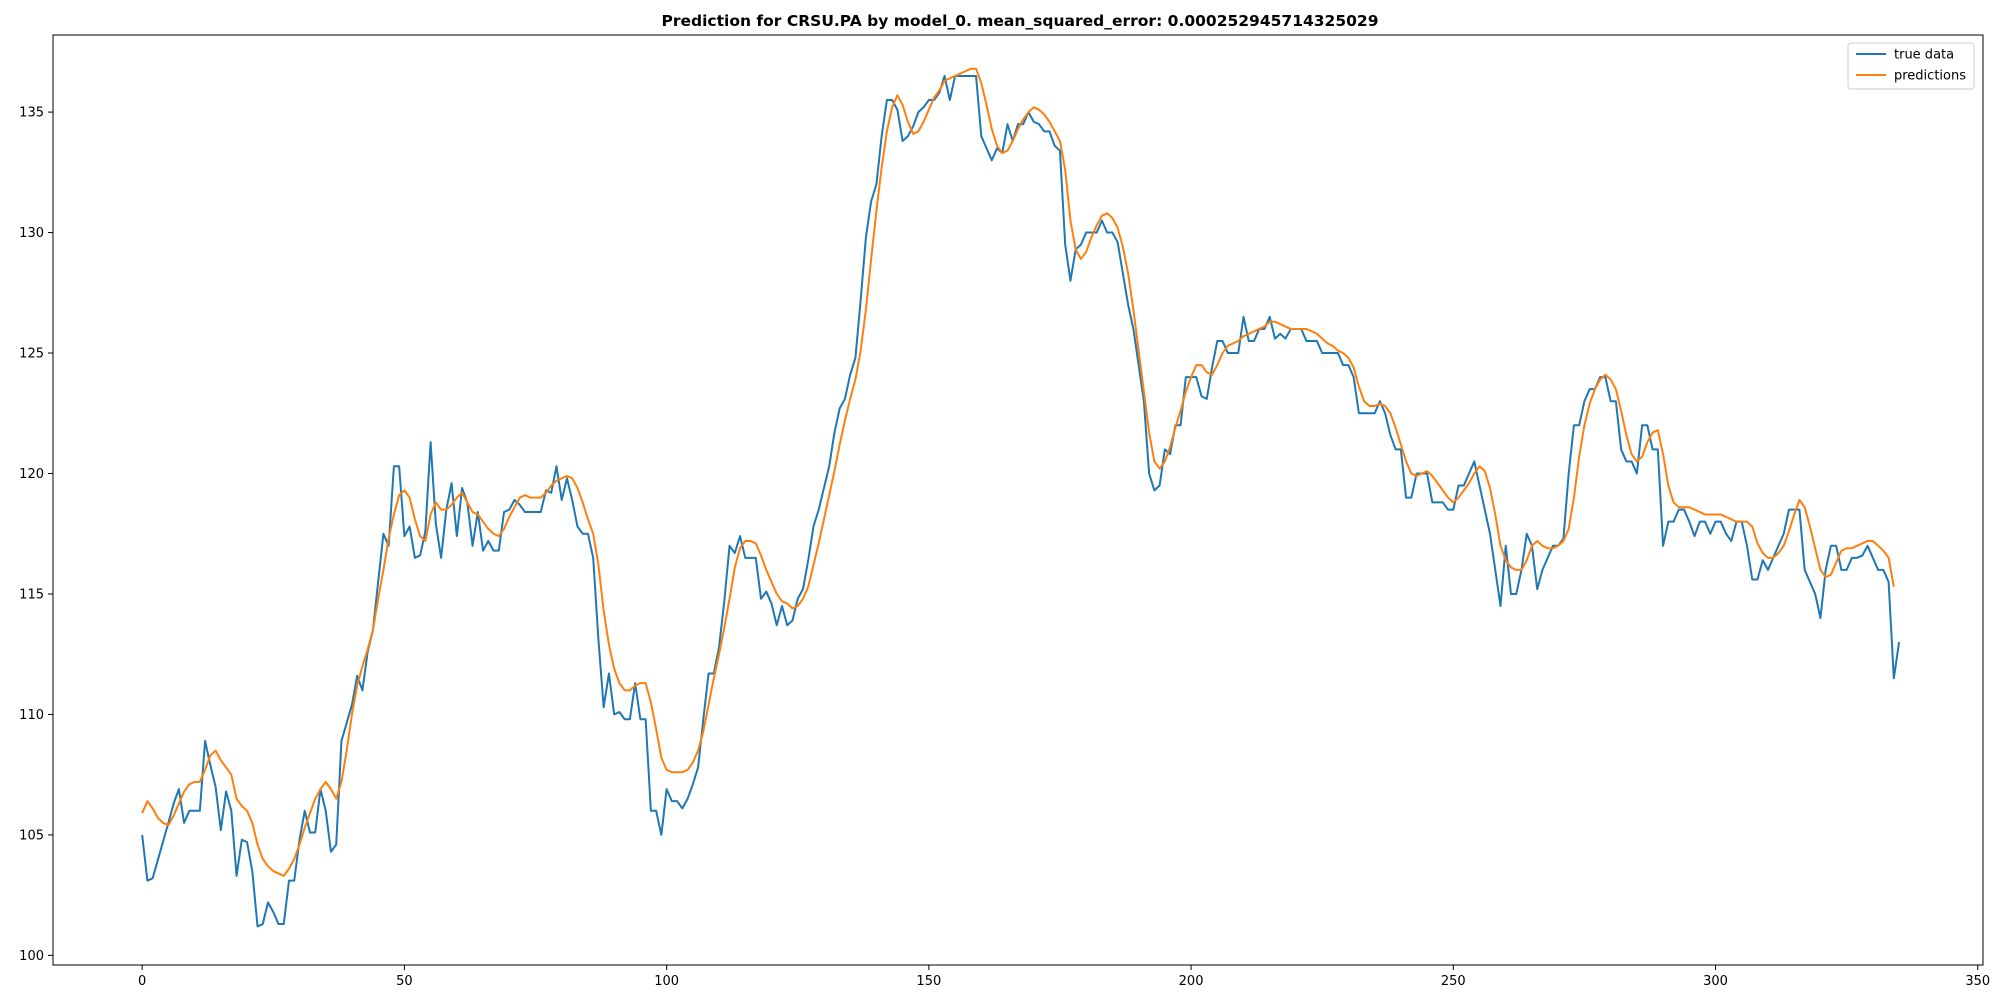 This screenshot has width=2000, height=1000. What do you see at coordinates (1191, 981) in the screenshot?
I see `x-tick-label: 200` at bounding box center [1191, 981].